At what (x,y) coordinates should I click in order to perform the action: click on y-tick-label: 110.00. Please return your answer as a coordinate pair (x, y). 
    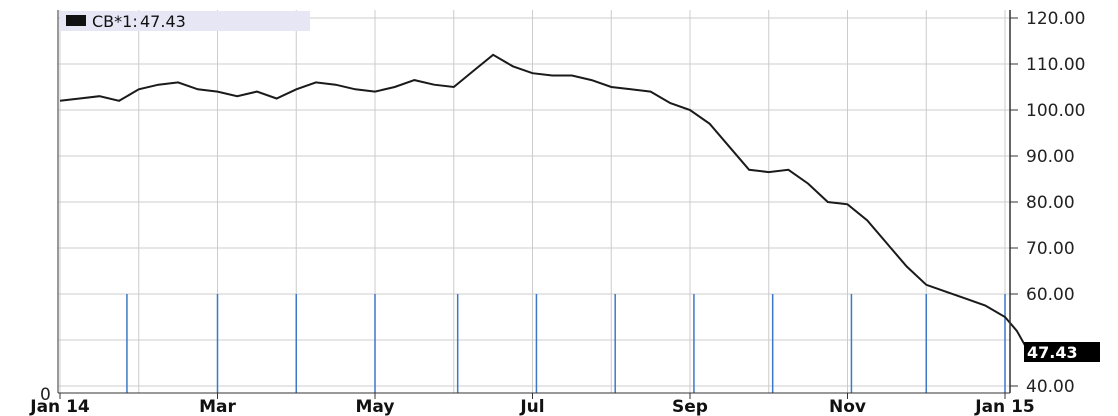
    Looking at the image, I should click on (1055, 65).